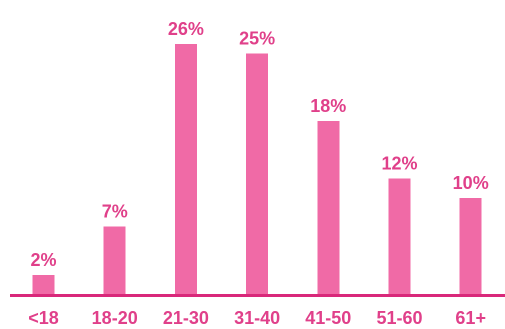 The width and height of the screenshot is (505, 329). What do you see at coordinates (115, 212) in the screenshot?
I see `data-label: 7%` at bounding box center [115, 212].